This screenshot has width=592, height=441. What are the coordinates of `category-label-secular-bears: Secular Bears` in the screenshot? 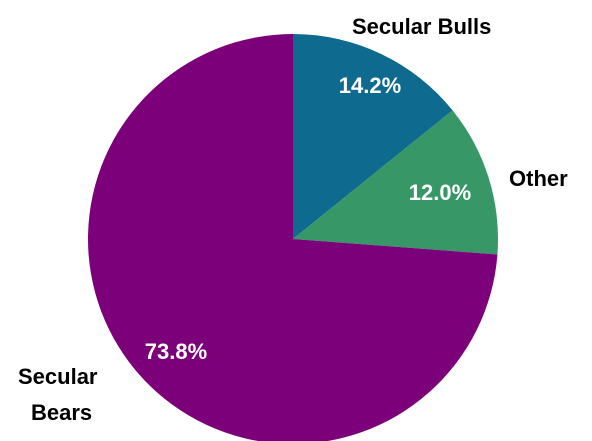 It's located at (58, 394).